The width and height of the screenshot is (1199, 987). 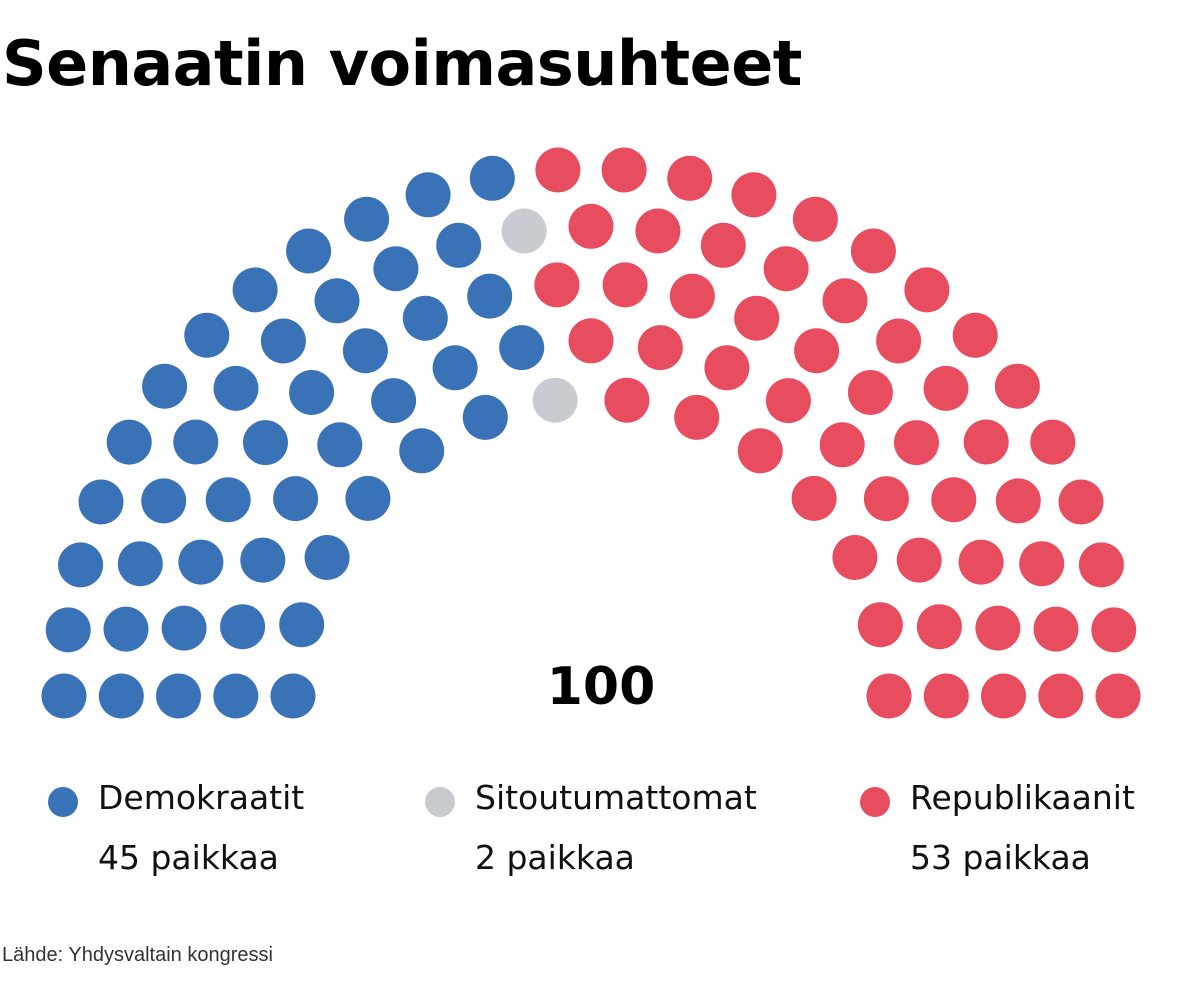 I want to click on legend-seat-count: 2 paikkaa, so click(x=555, y=857).